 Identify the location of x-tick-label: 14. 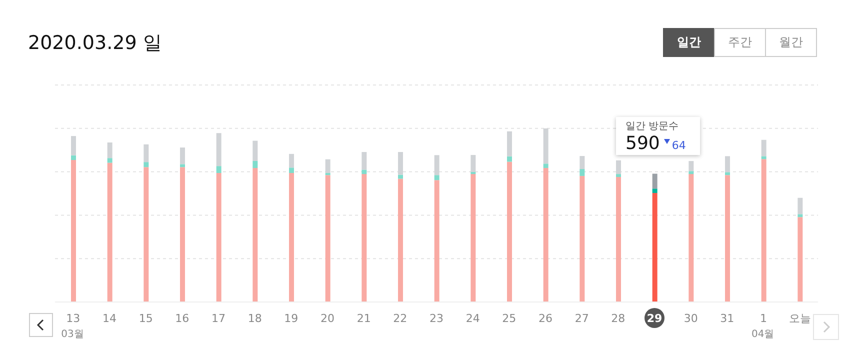
(109, 318).